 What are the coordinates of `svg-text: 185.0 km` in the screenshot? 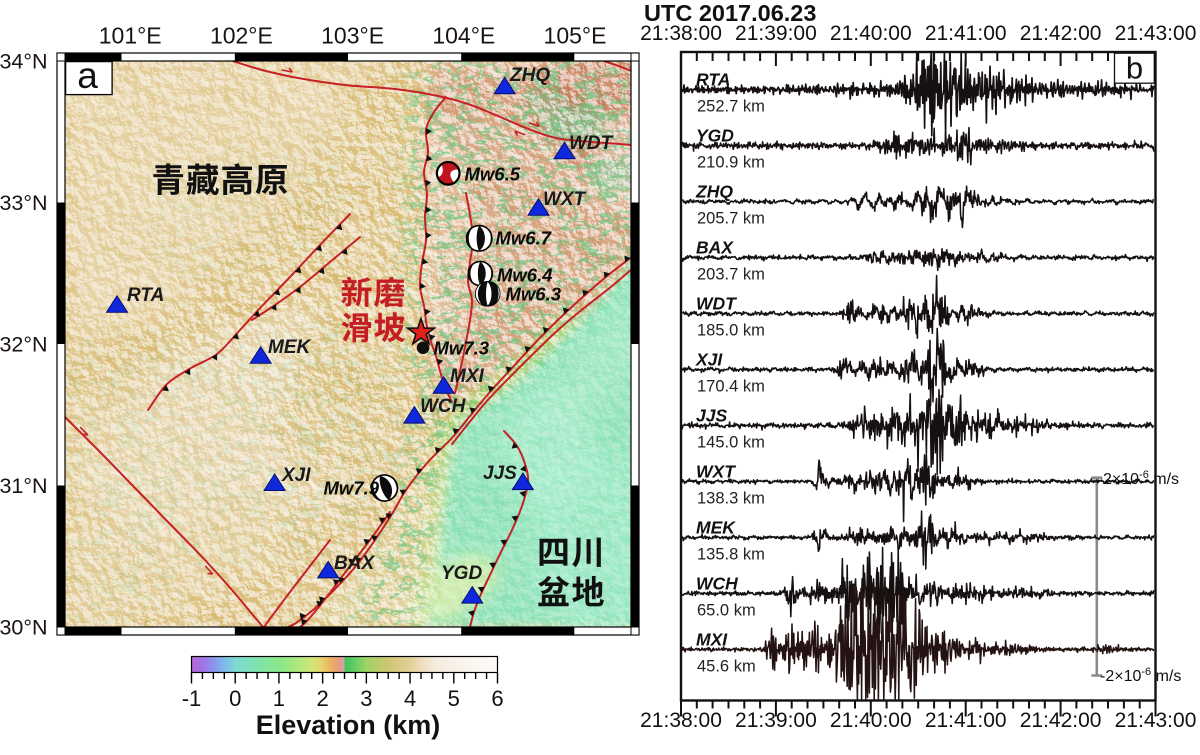 It's located at (731, 331).